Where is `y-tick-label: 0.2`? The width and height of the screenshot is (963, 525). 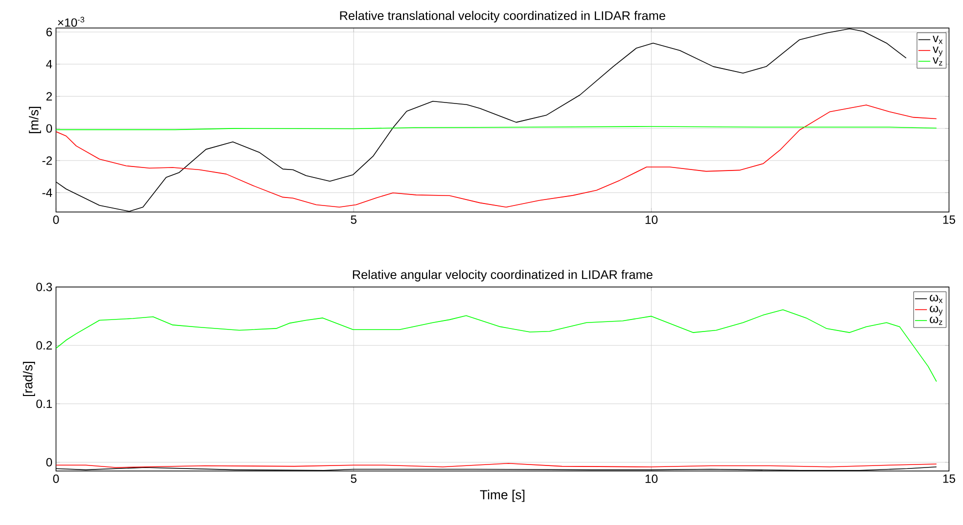
y-tick-label: 0.2 is located at coordinates (44, 345).